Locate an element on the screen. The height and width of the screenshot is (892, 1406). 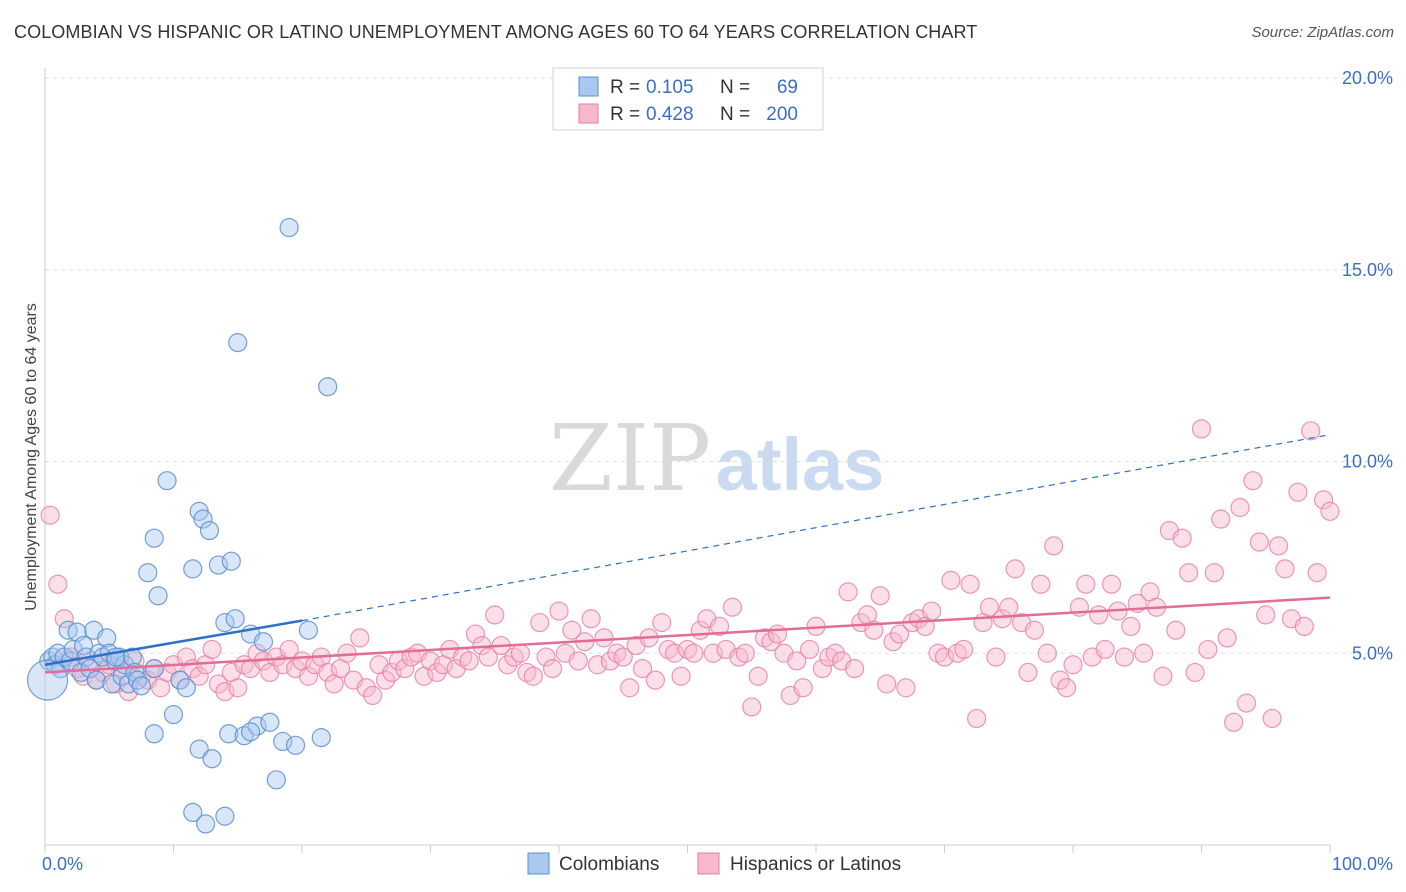
x-tick-label-0: 0.0% is located at coordinates (62, 864).